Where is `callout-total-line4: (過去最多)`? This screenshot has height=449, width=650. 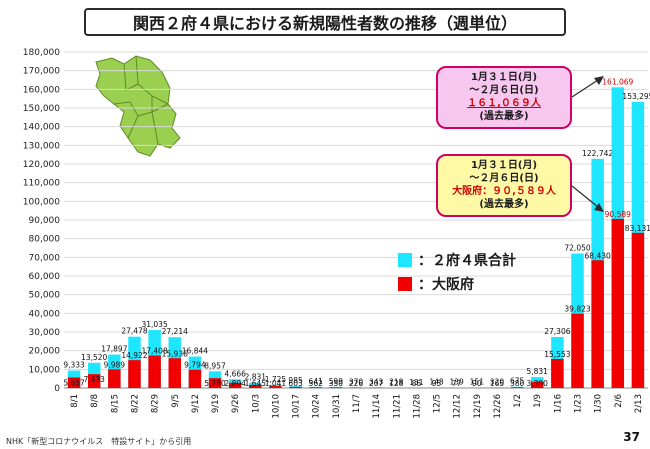 callout-total-line4: (過去最多) is located at coordinates (504, 116).